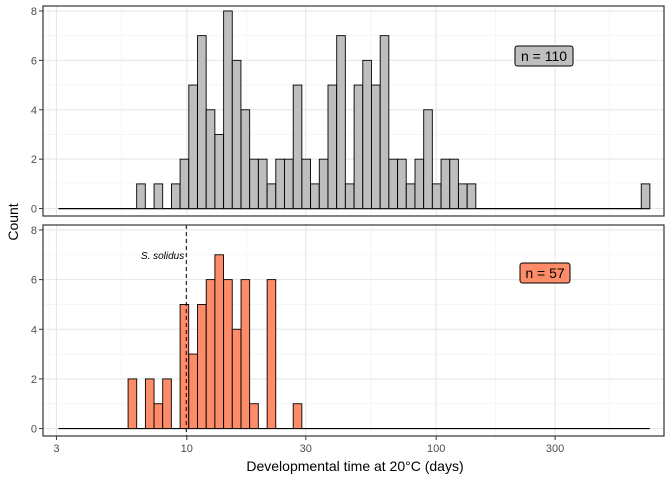 This screenshot has width=672, height=485. I want to click on sample-size-label: n = 57, so click(545, 273).